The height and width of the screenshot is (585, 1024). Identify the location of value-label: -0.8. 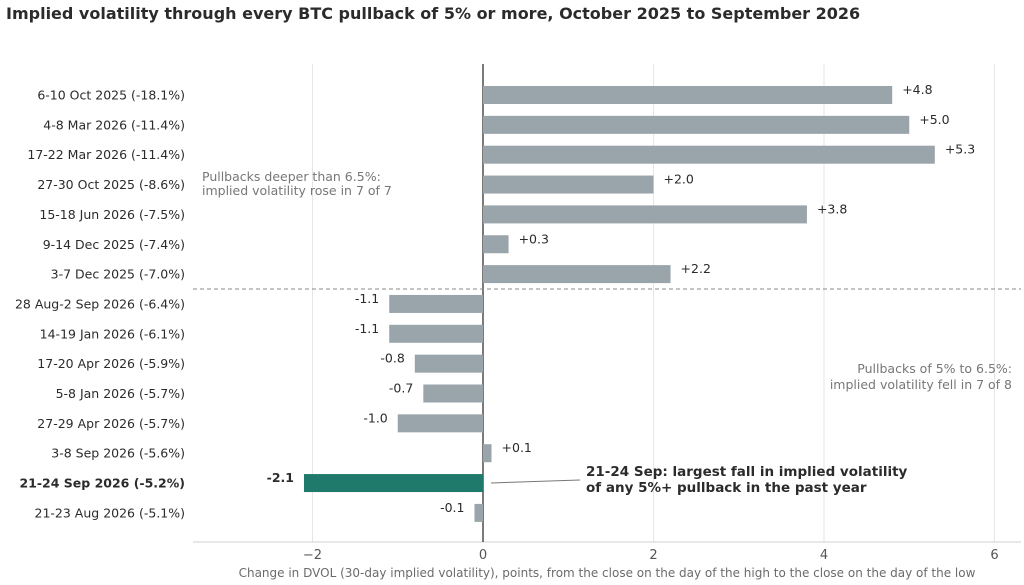
(392, 358).